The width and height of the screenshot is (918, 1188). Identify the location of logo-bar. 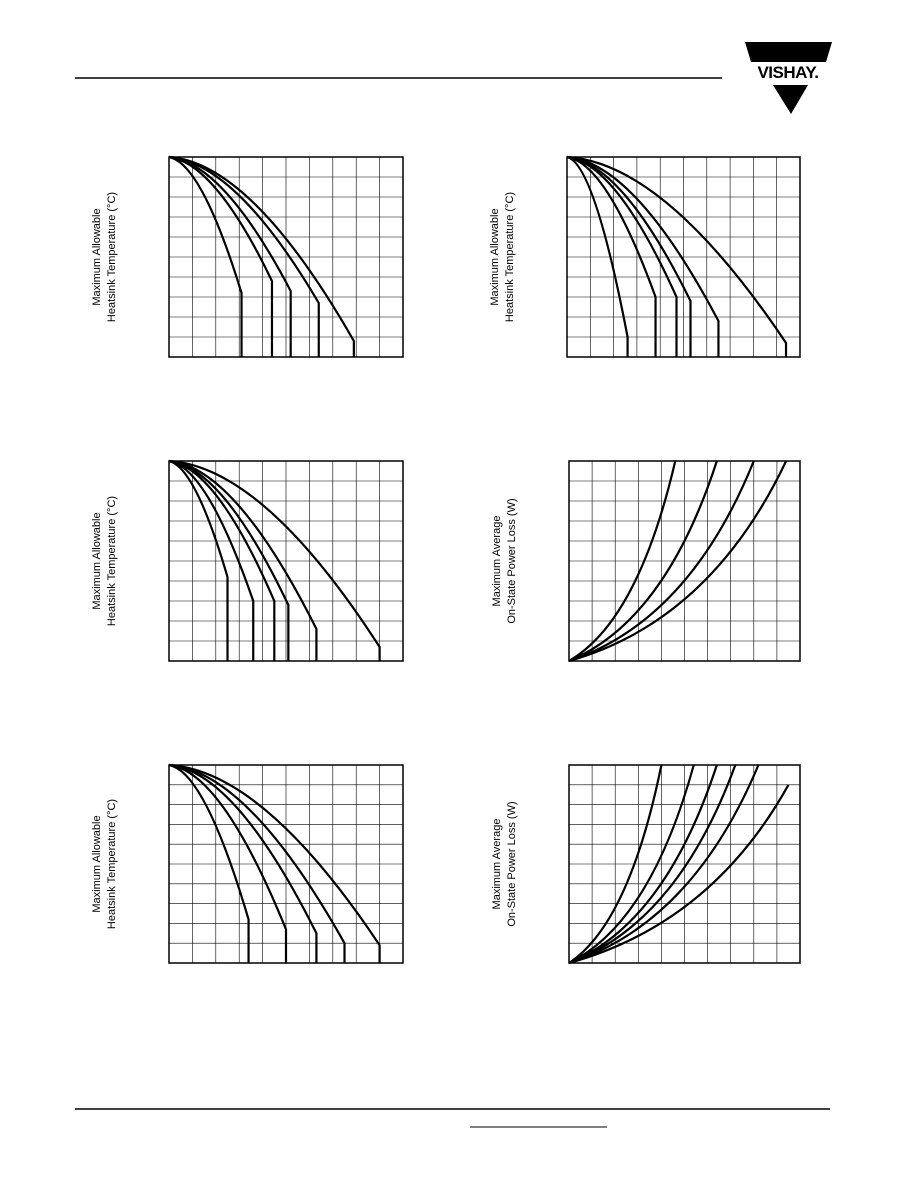
(788, 52).